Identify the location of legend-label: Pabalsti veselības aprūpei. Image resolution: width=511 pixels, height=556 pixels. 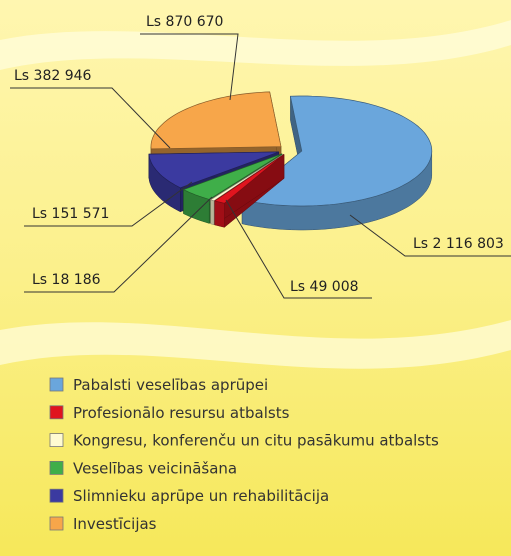
(170, 385).